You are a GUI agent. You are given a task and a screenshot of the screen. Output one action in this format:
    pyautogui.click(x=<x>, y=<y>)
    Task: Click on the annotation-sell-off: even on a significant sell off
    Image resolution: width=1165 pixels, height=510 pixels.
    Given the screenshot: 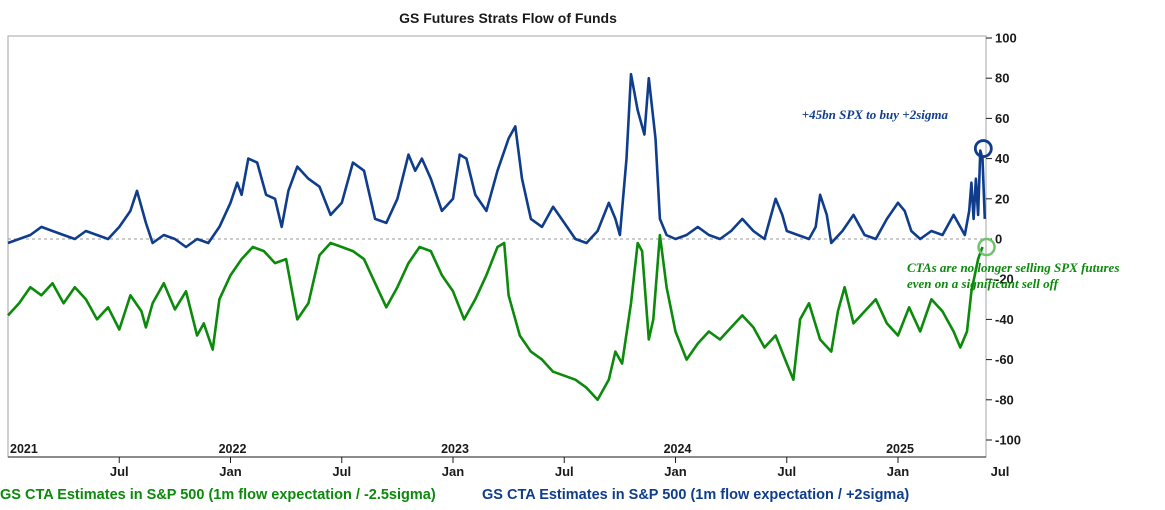 What is the action you would take?
    pyautogui.click(x=983, y=283)
    